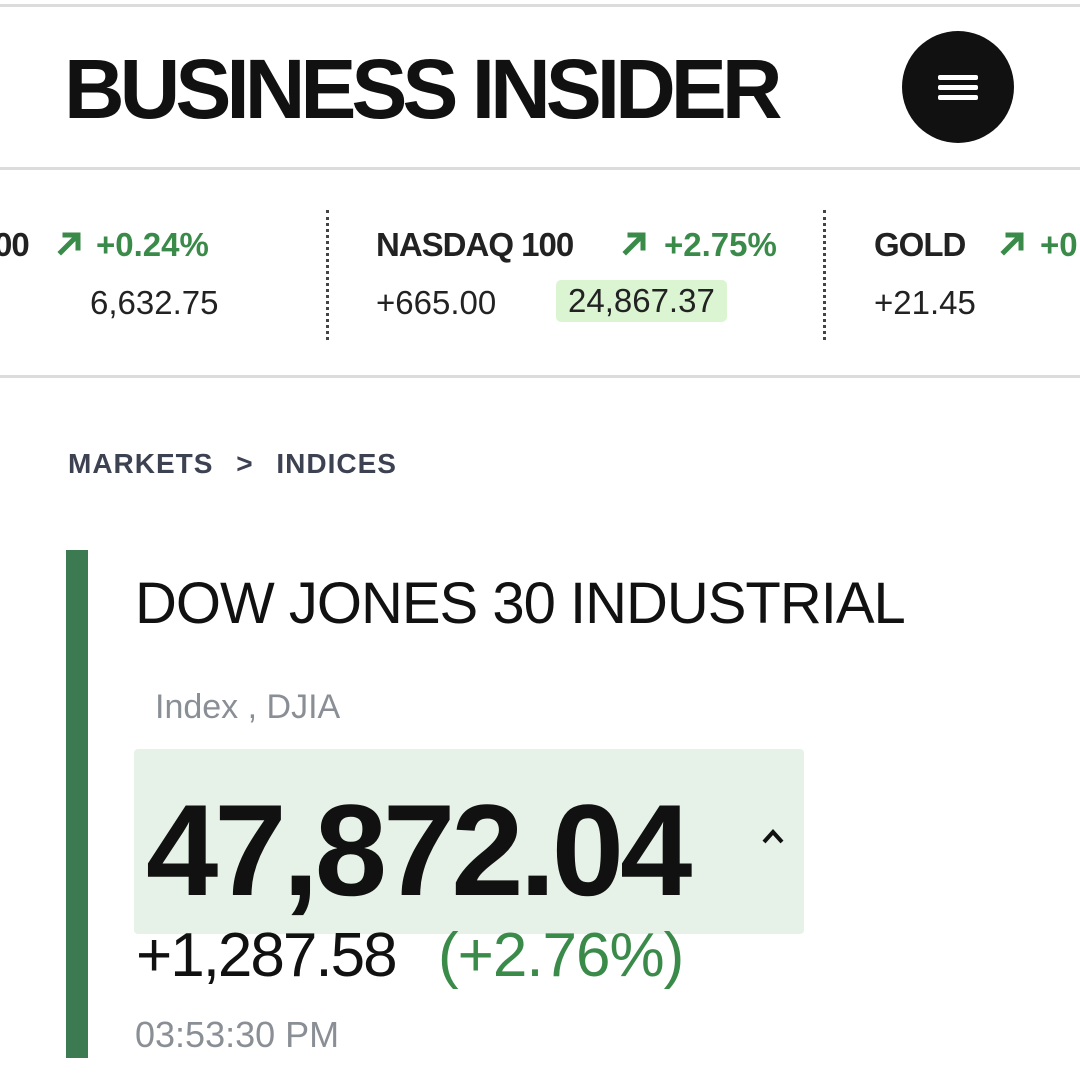 The image size is (1080, 1073). I want to click on ticker-divider-bottom, so click(540, 376).